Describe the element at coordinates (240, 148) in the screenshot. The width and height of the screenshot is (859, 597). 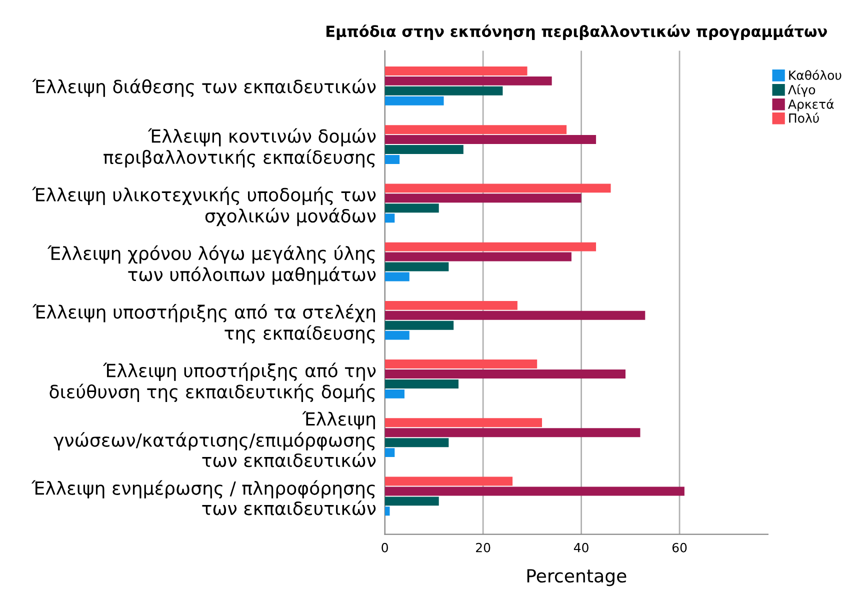
I see `y-tick-label: Έλλειψη κοντινών δομών περιβαλλοντικής εκπαίδευσης` at that location.